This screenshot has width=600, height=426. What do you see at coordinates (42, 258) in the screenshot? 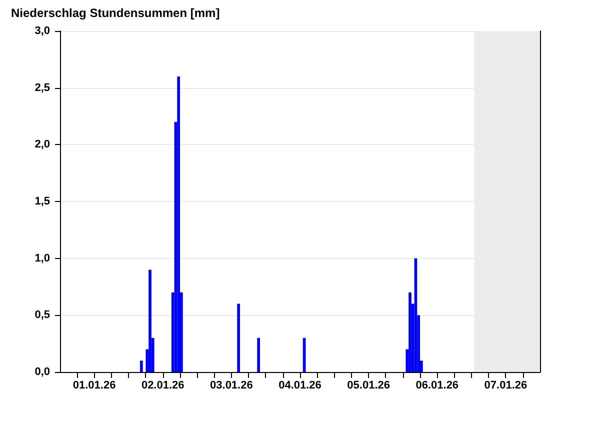
I see `y-tick-label: 1,0` at bounding box center [42, 258].